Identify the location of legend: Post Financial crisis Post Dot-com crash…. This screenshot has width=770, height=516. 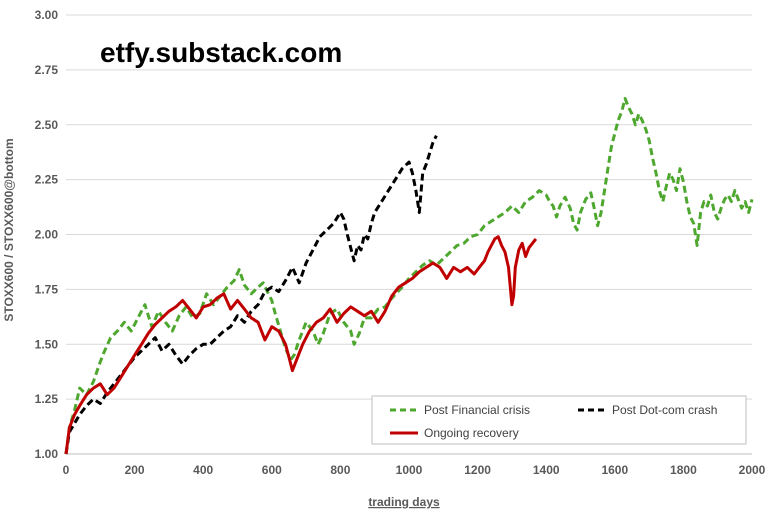
(559, 420).